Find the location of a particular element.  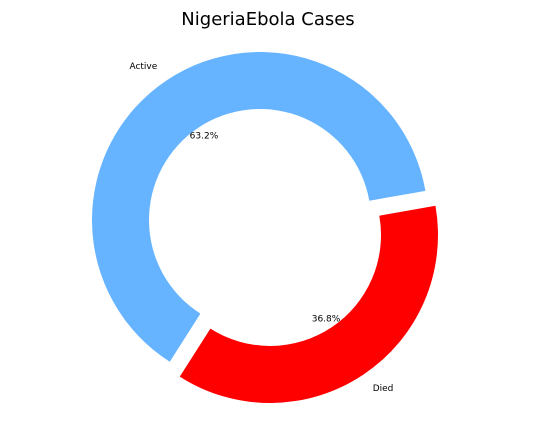

slice-label-active: Active is located at coordinates (143, 67).